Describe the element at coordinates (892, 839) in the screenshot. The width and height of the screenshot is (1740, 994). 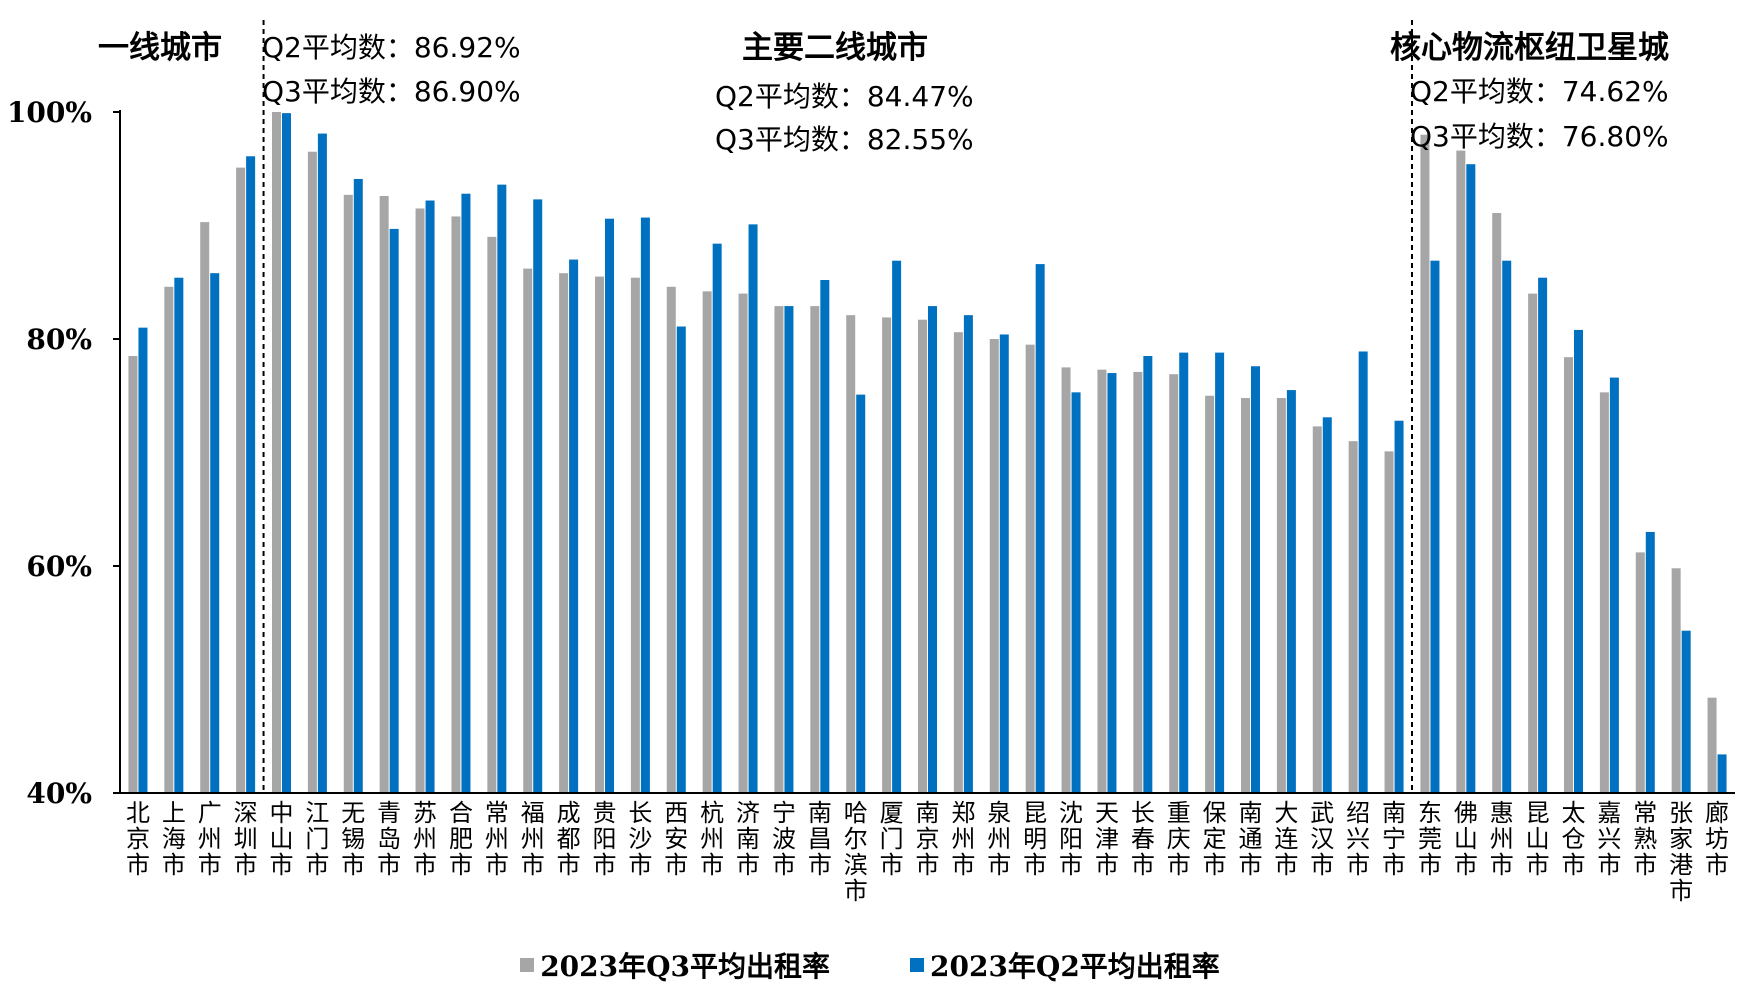
I see `x-tick-label: 厦门市` at that location.